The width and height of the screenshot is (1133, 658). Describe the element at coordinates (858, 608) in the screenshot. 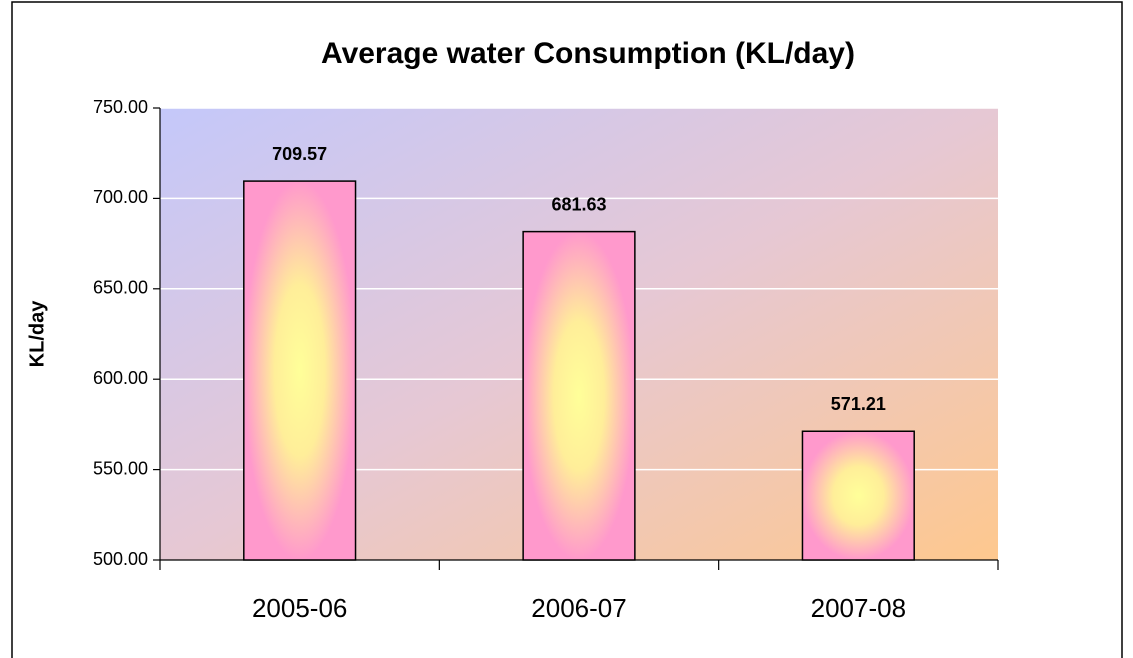

I see `x-tick-label: 2007-08` at that location.